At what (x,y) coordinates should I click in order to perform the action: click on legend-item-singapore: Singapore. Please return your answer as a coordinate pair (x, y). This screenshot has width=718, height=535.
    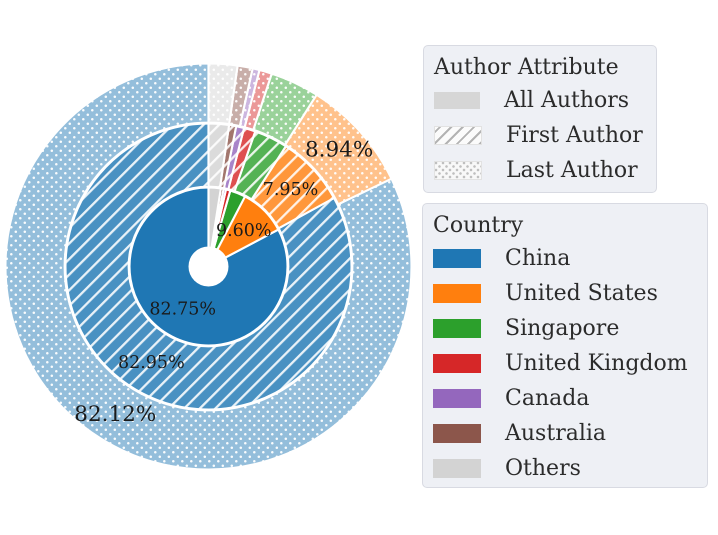
    Looking at the image, I should click on (564, 328).